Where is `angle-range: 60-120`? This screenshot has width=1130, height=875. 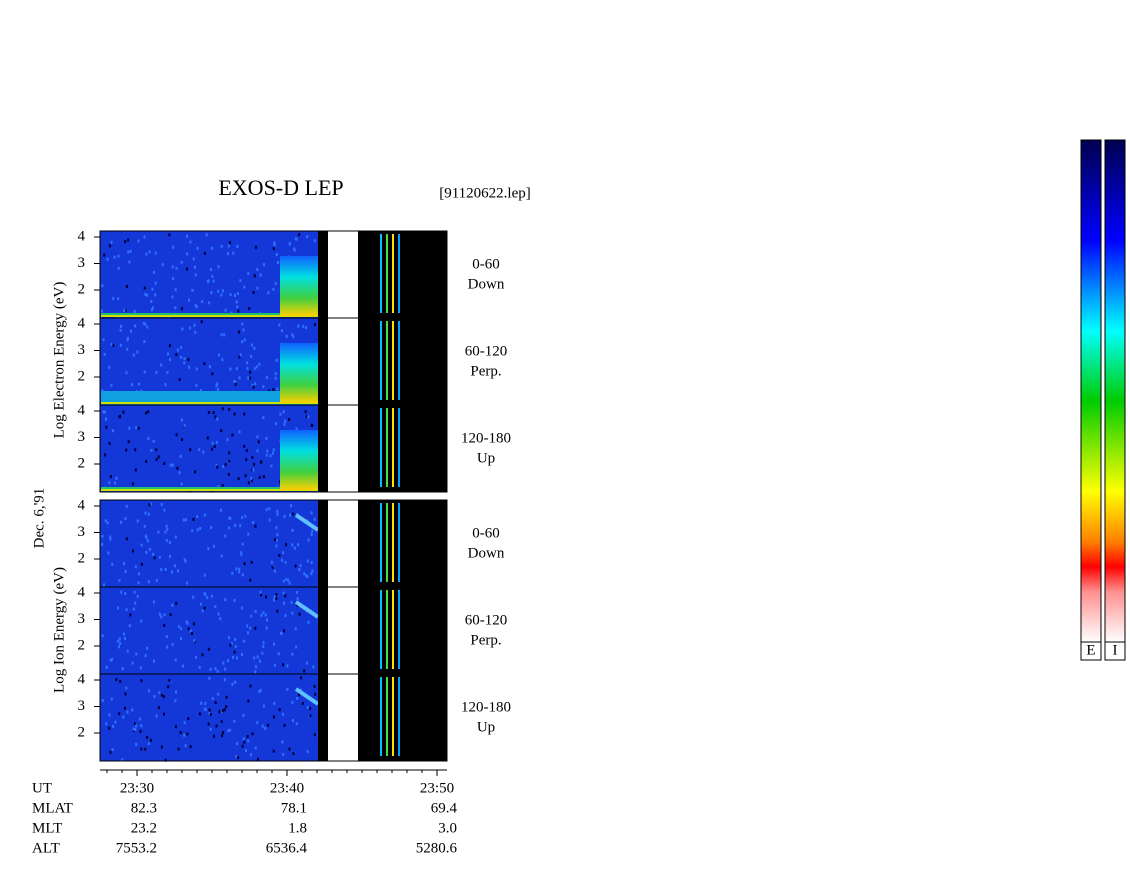 angle-range: 60-120 is located at coordinates (486, 351).